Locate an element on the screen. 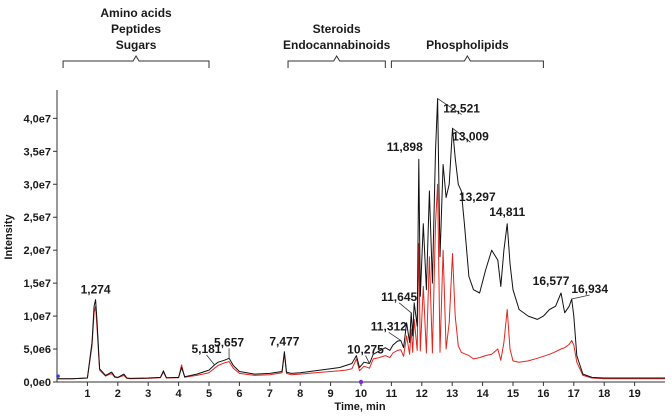 Image resolution: width=672 pixels, height=419 pixels. peak-label: 11,898 is located at coordinates (405, 147).